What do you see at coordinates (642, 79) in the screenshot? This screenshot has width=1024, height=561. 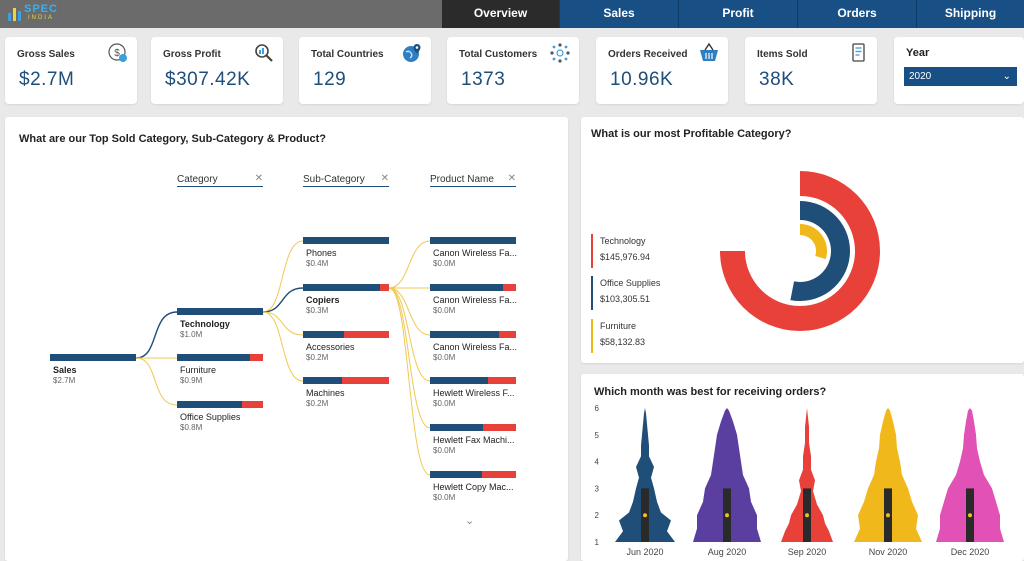 I see `kpi-value: 10.96K` at bounding box center [642, 79].